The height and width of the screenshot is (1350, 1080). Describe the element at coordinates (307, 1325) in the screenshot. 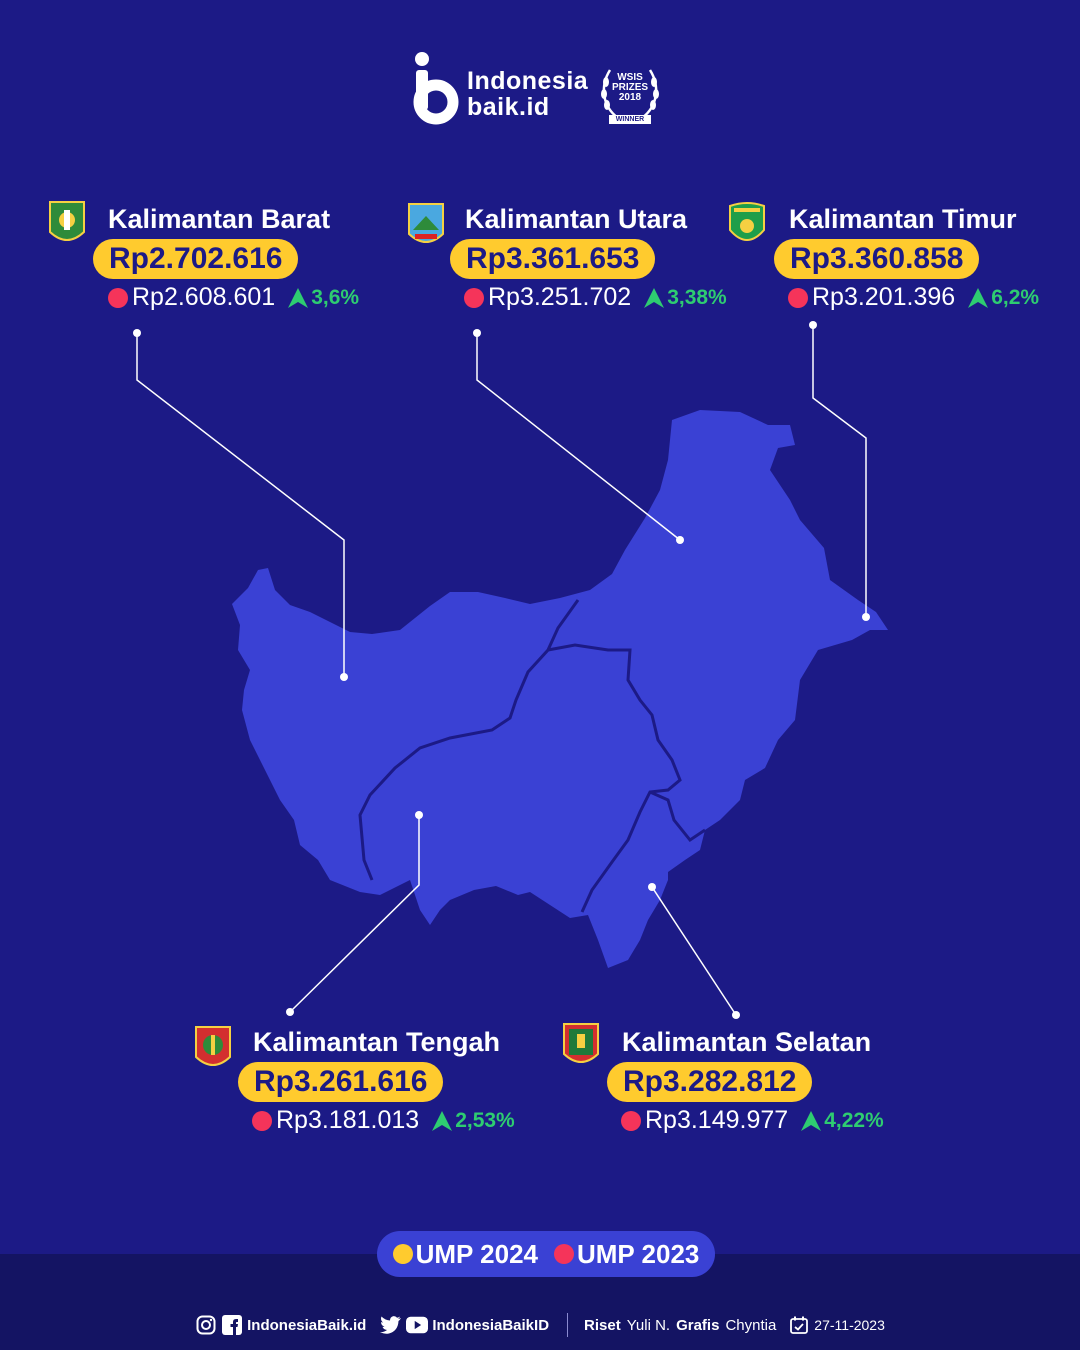

I see `footer-handle-1: IndonesiaBaik.id` at that location.